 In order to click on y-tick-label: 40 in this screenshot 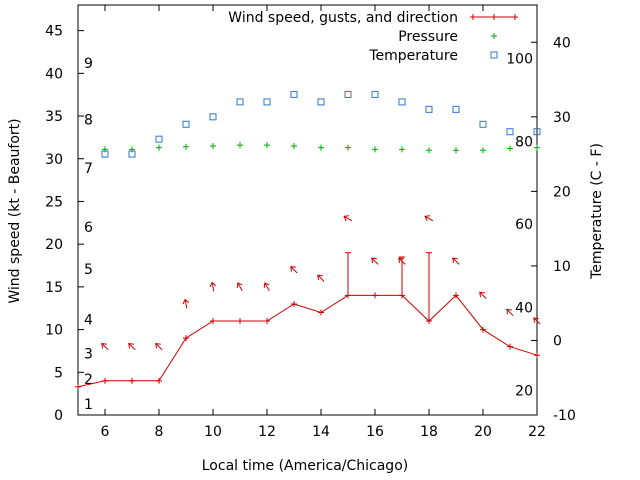, I will do `click(54, 74)`.